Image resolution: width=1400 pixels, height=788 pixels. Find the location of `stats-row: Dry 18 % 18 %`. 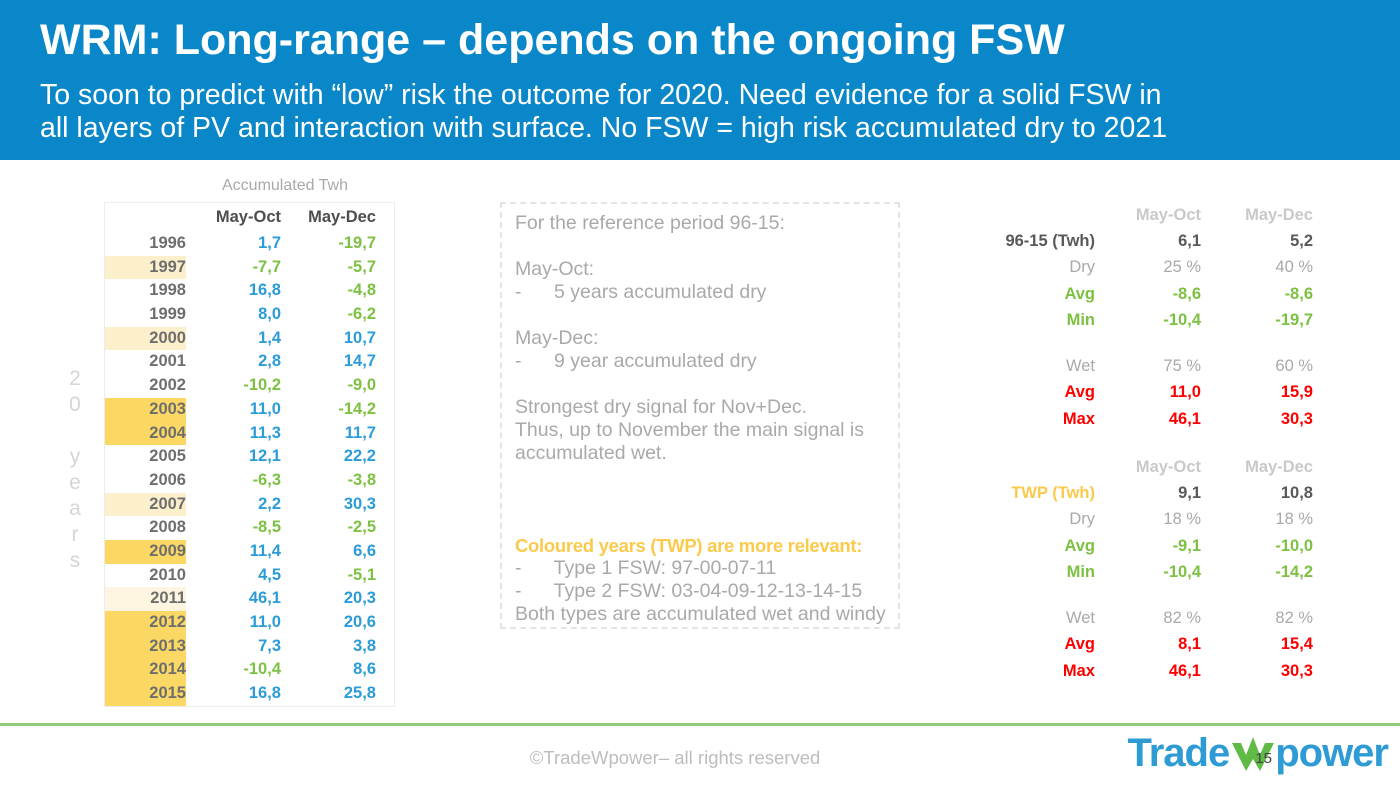

stats-row: Dry 18 % 18 % is located at coordinates (1152, 519).